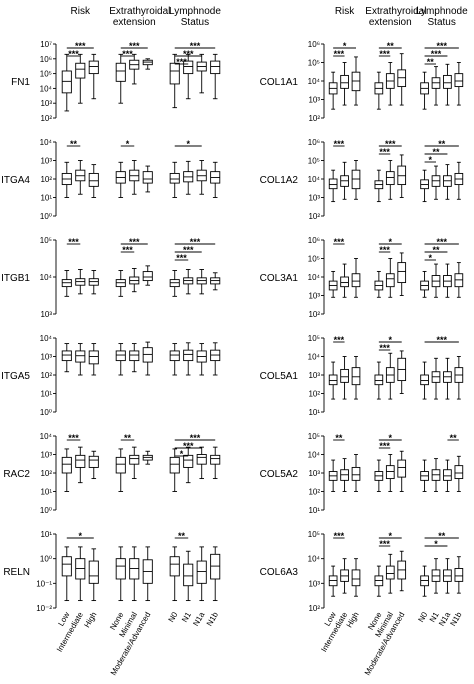 The width and height of the screenshot is (474, 684). Describe the element at coordinates (16, 474) in the screenshot. I see `panel-label: RAC2` at that location.